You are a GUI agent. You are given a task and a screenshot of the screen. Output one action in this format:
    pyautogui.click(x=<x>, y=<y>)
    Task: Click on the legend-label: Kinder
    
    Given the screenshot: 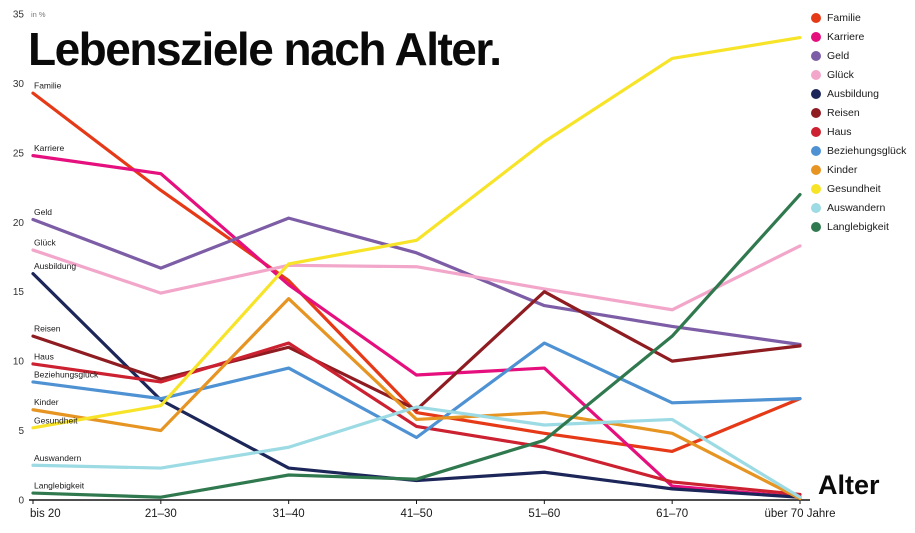 What is the action you would take?
    pyautogui.click(x=842, y=170)
    